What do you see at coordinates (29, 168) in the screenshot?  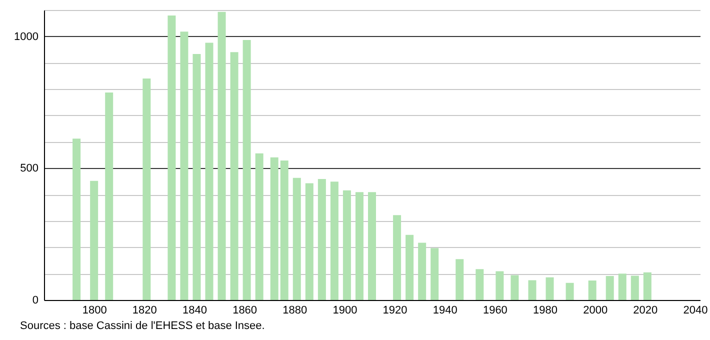 I see `y-tick-label: 500` at bounding box center [29, 168].